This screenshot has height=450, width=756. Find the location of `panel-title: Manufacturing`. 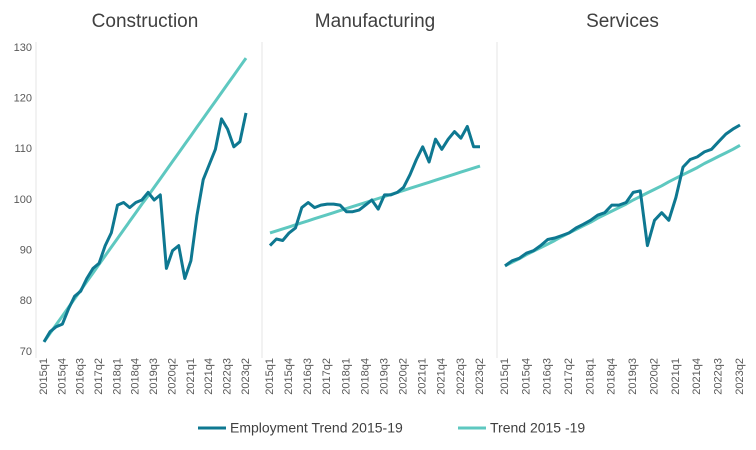

panel-title: Manufacturing is located at coordinates (375, 21).